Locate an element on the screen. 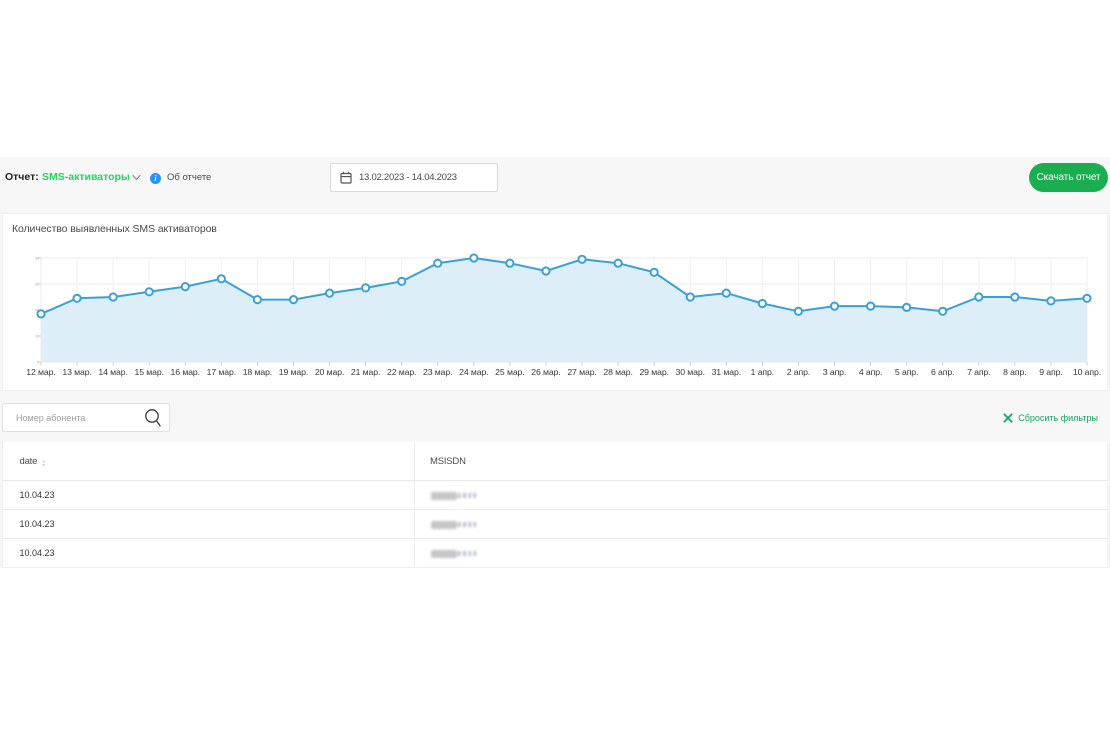  svg-text: 18 мар. is located at coordinates (257, 372).